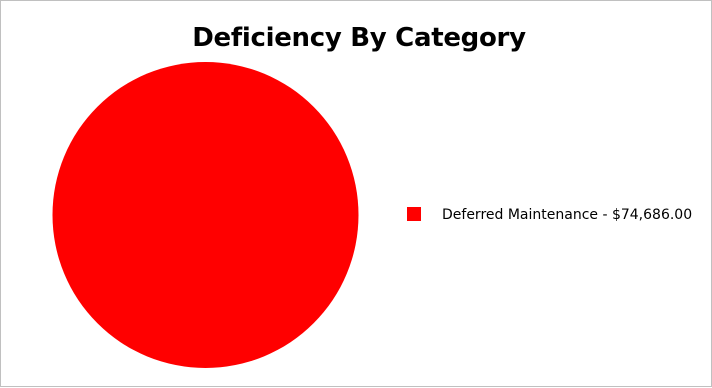 Image resolution: width=712 pixels, height=388 pixels. What do you see at coordinates (359, 38) in the screenshot?
I see `chart-title: Deficiency By Category` at bounding box center [359, 38].